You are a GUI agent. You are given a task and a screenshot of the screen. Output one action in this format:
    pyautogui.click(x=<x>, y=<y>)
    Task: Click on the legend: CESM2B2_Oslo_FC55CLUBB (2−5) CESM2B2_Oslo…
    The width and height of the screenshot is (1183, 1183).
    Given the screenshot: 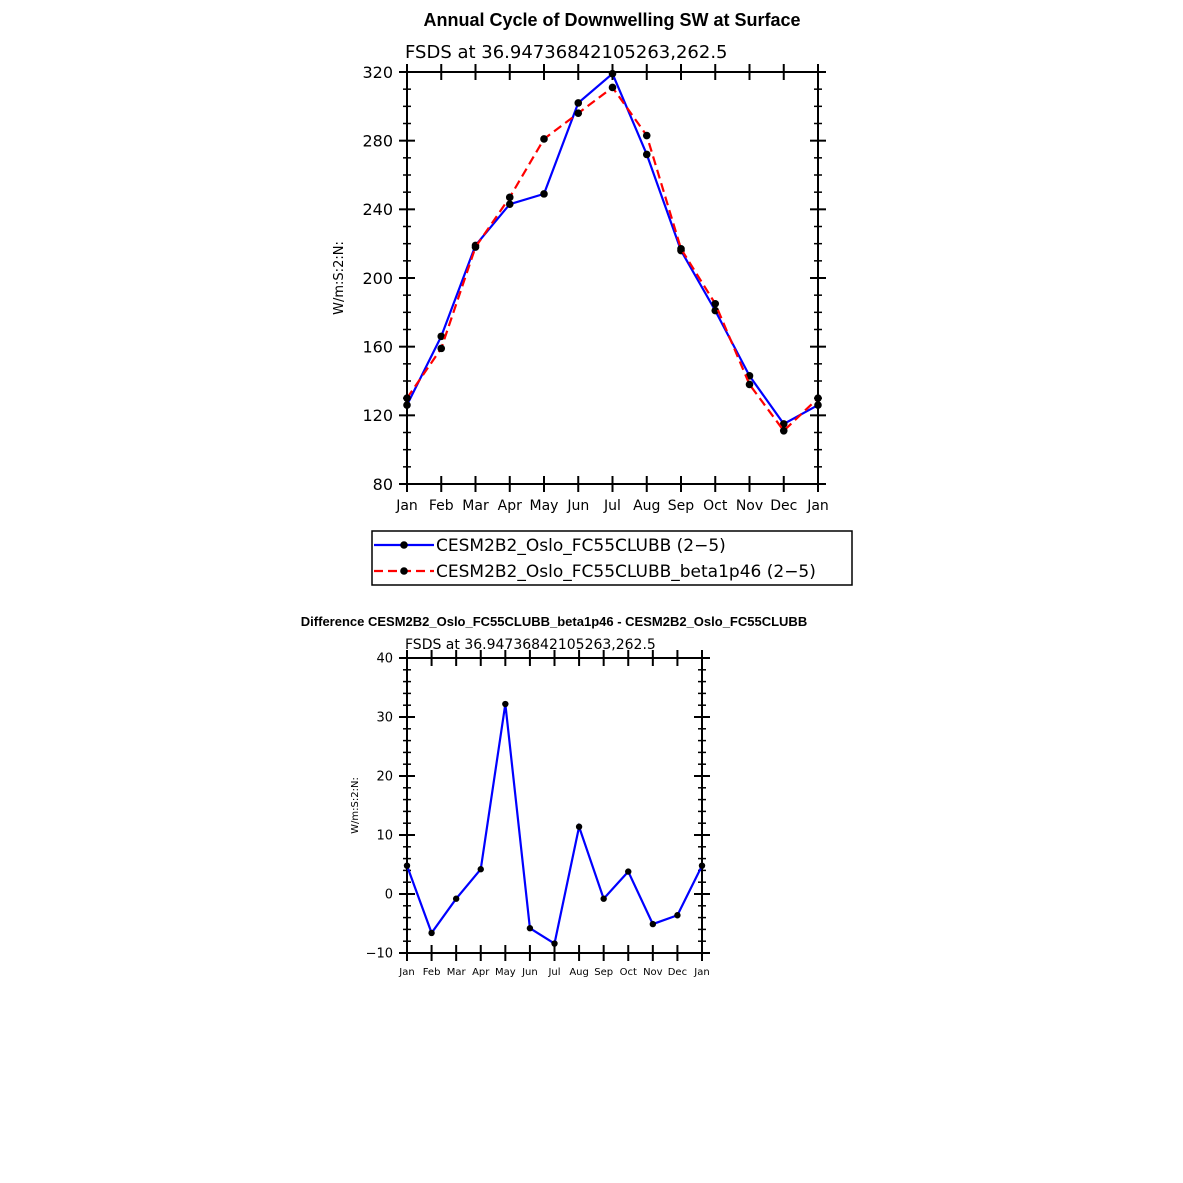 What is the action you would take?
    pyautogui.click(x=612, y=558)
    